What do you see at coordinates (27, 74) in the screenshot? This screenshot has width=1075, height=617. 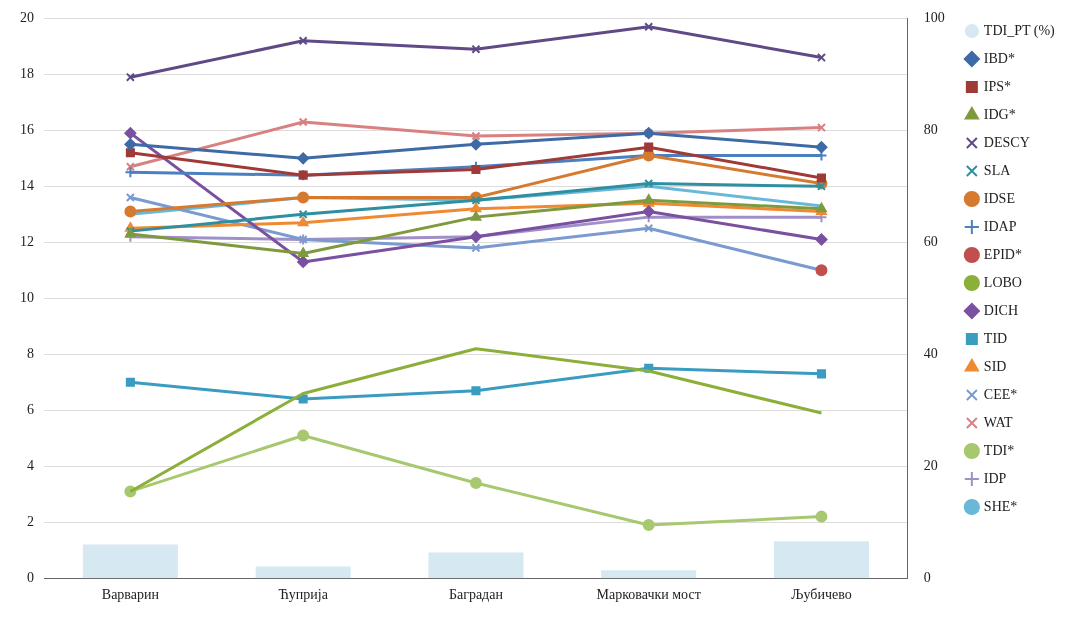 I see `y-tick-label: 18` at bounding box center [27, 74].